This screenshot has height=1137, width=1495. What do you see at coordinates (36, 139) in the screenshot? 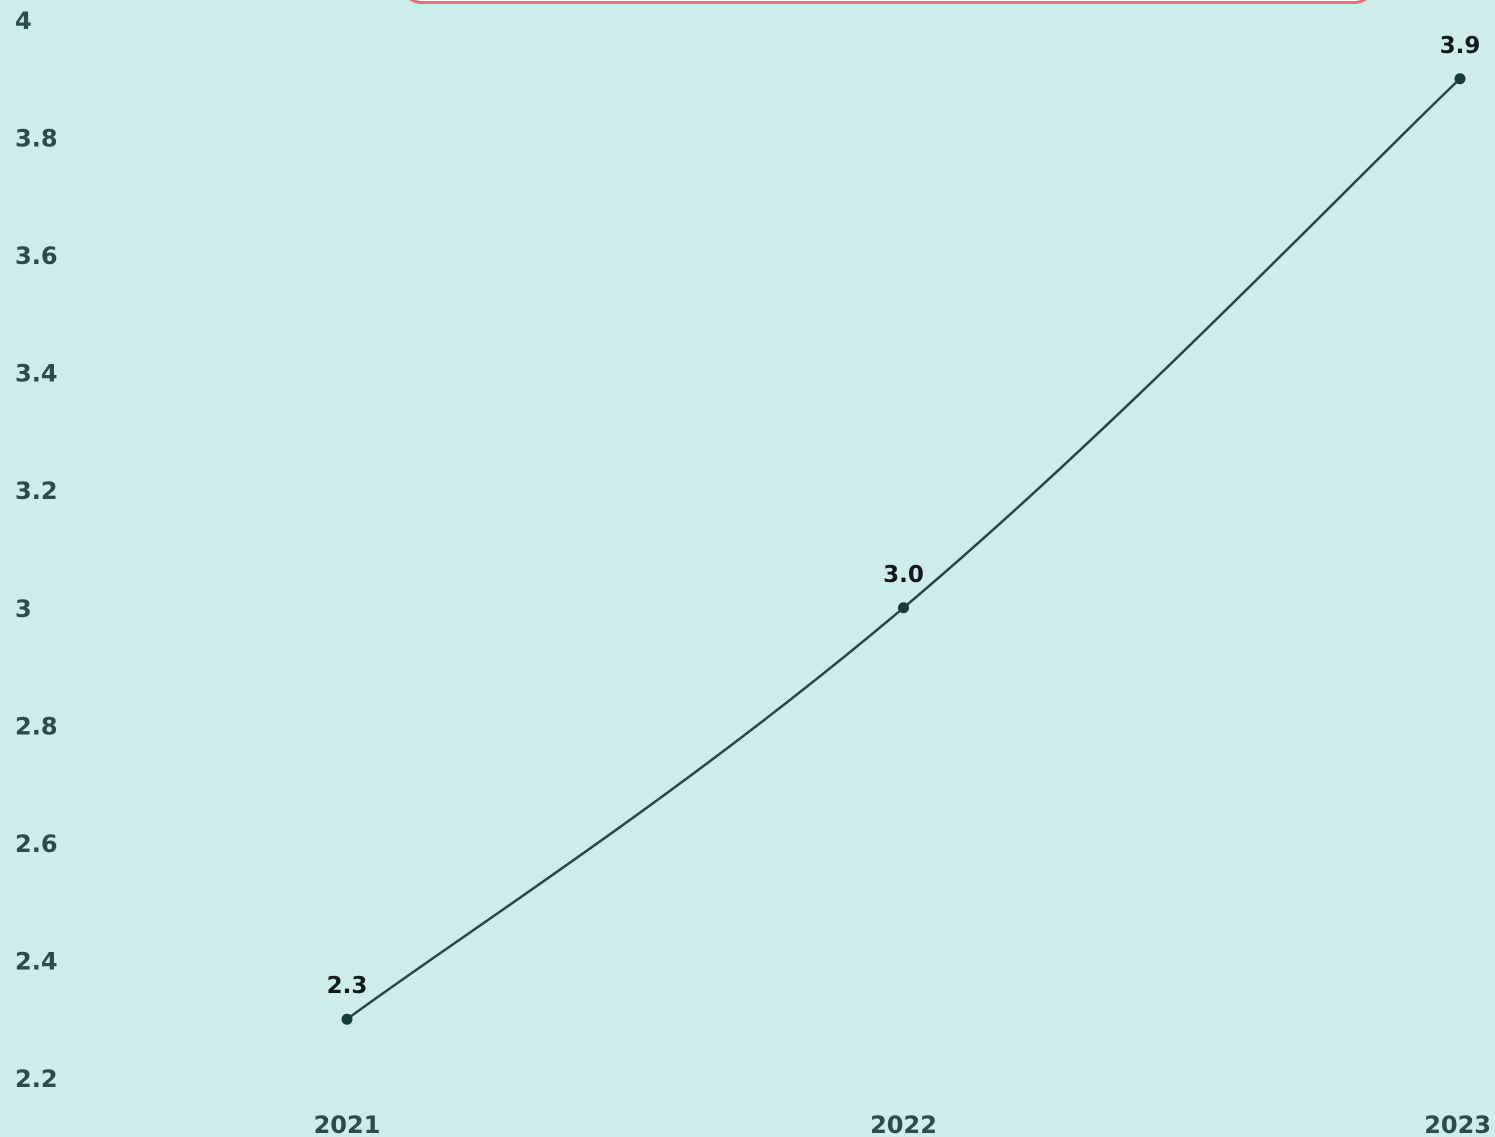
I see `y-tick-label: 3.8` at bounding box center [36, 139].